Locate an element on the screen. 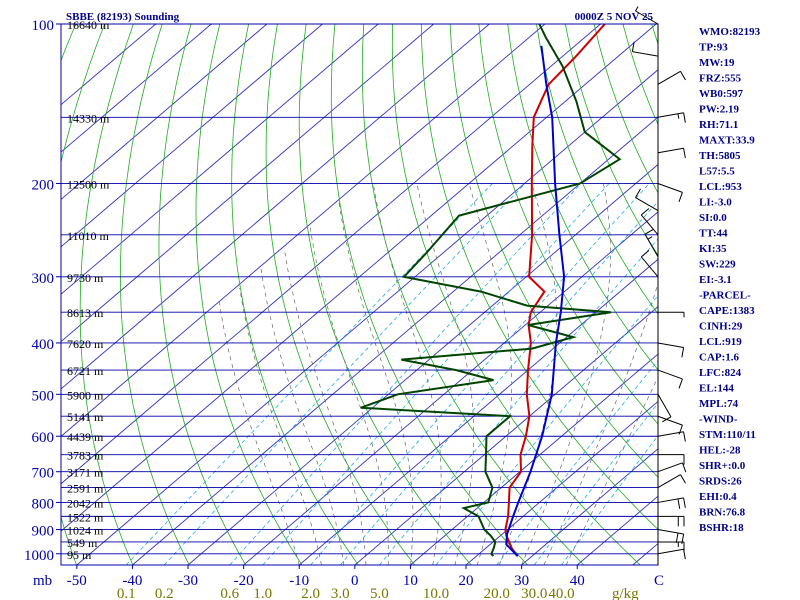 The height and width of the screenshot is (600, 800). index-label: HEL:-28 is located at coordinates (720, 451).